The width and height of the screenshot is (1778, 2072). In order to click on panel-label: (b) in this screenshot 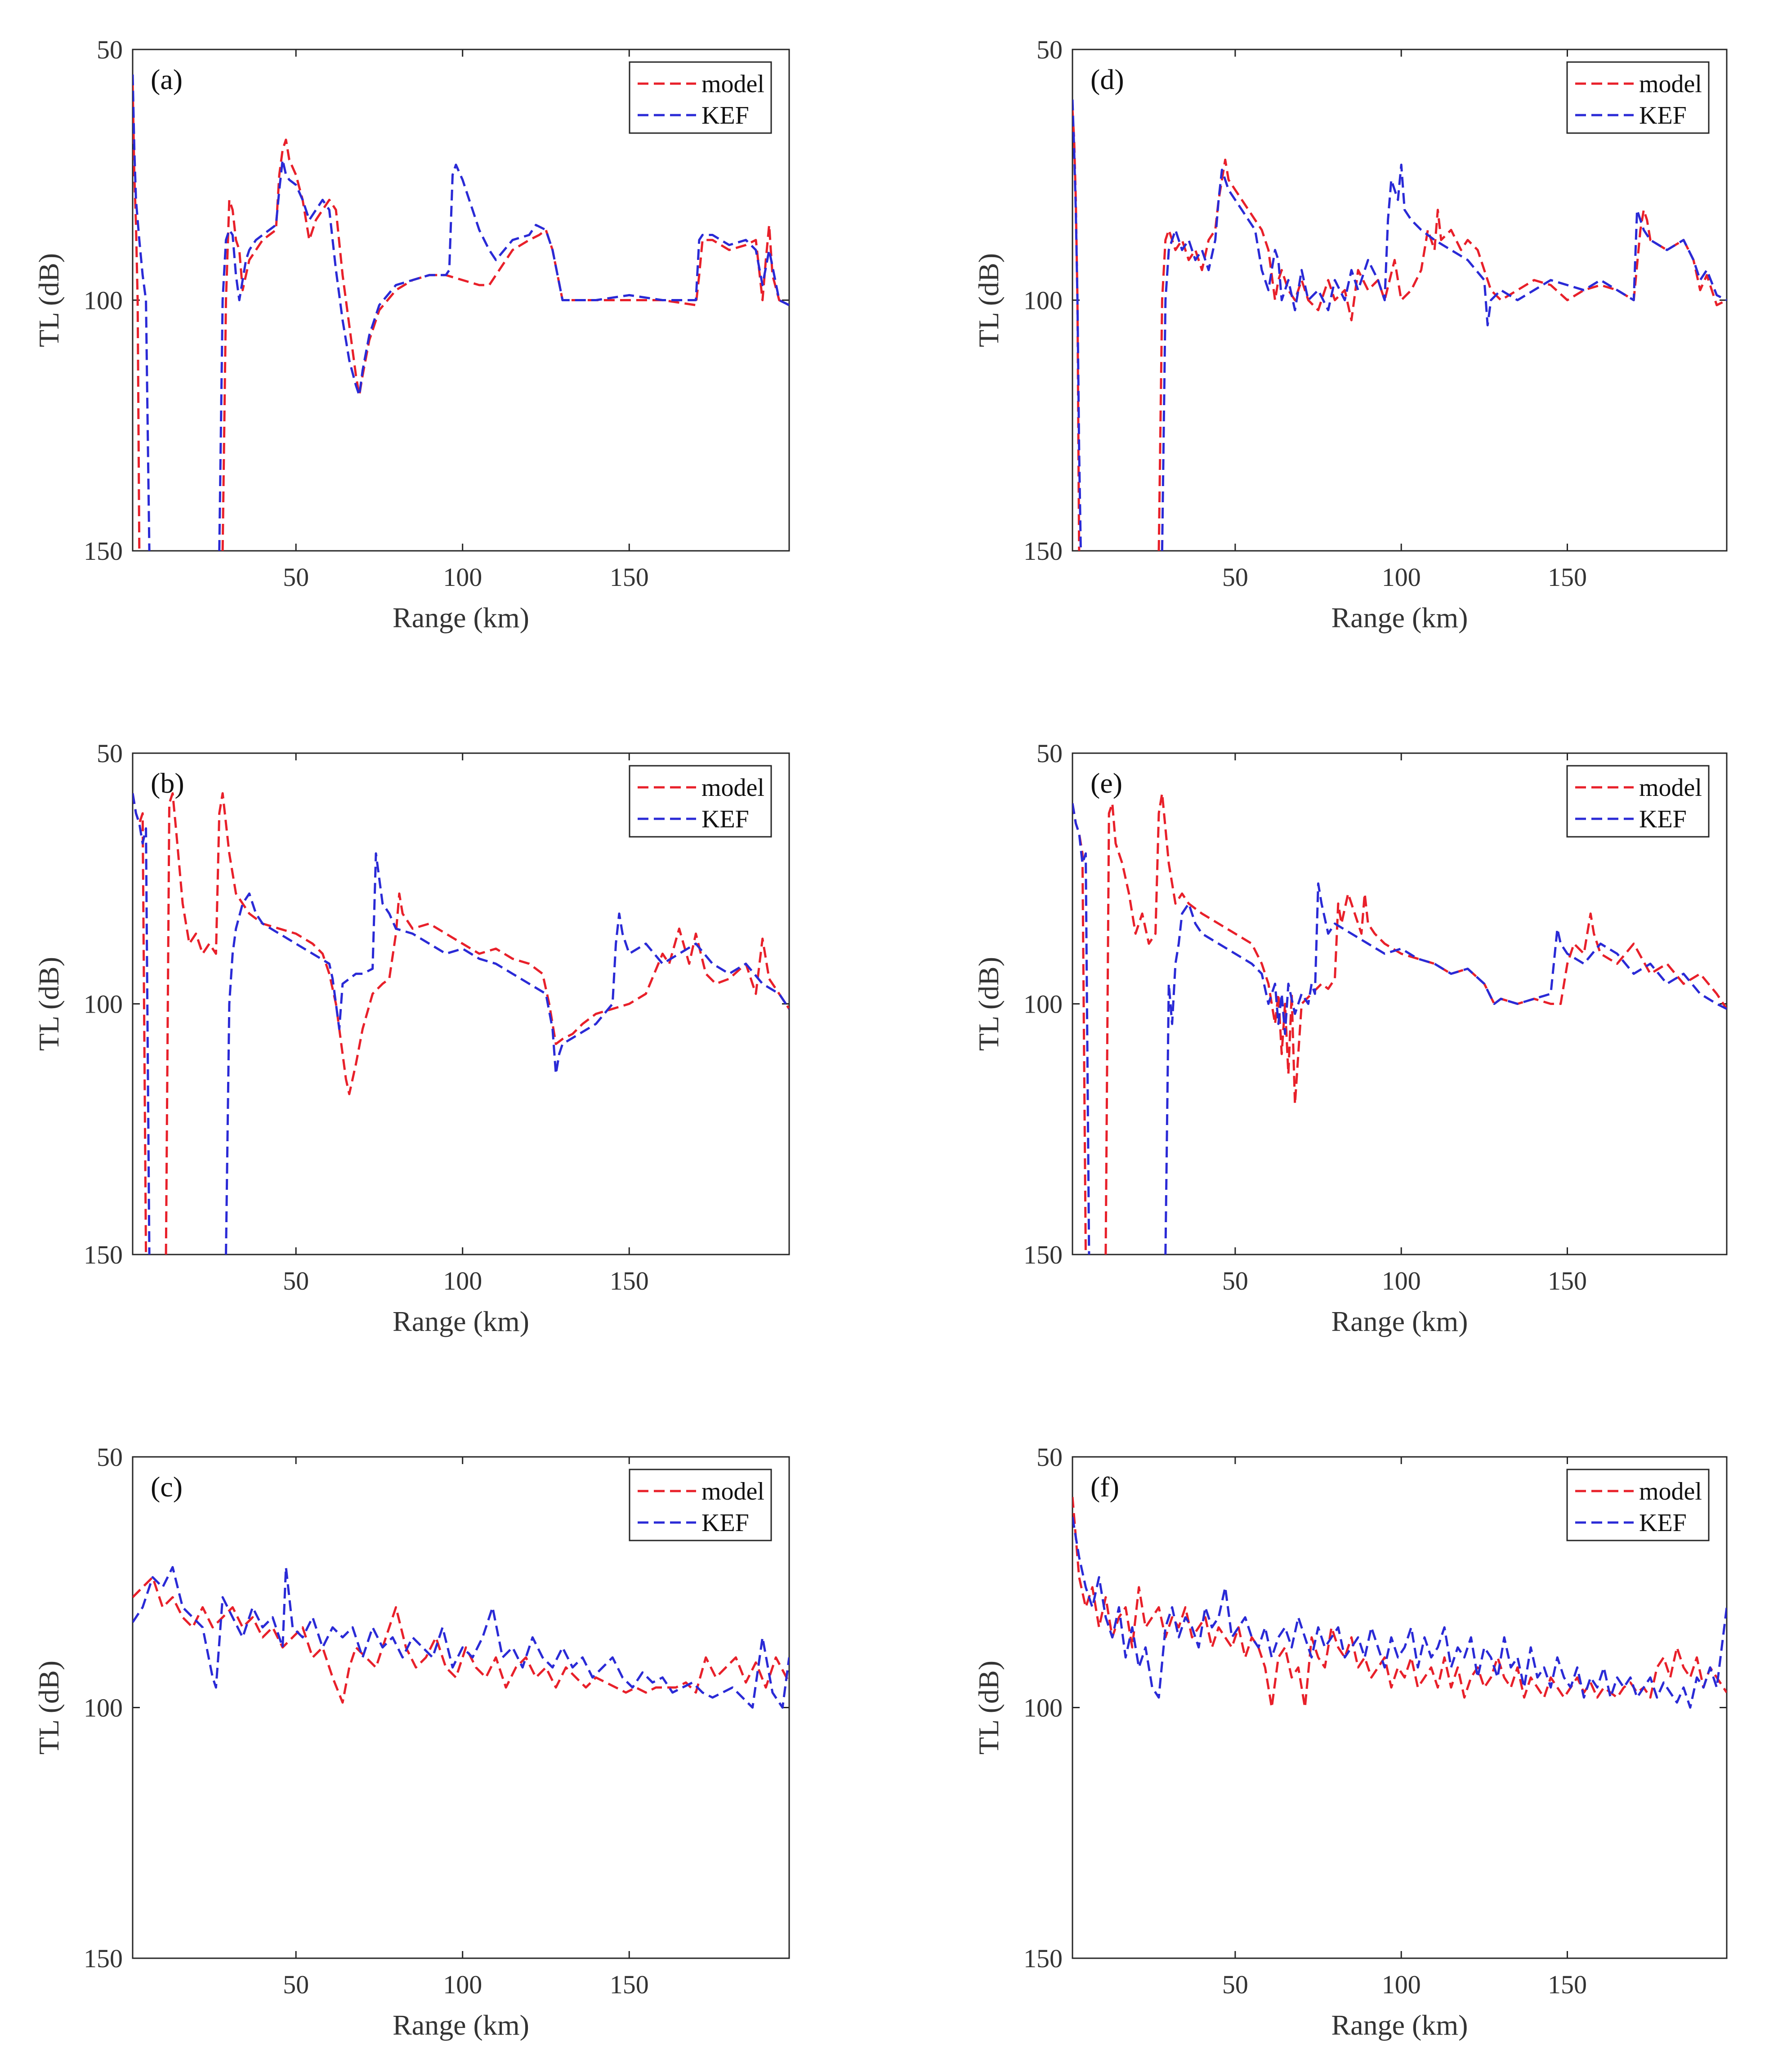, I will do `click(167, 783)`.